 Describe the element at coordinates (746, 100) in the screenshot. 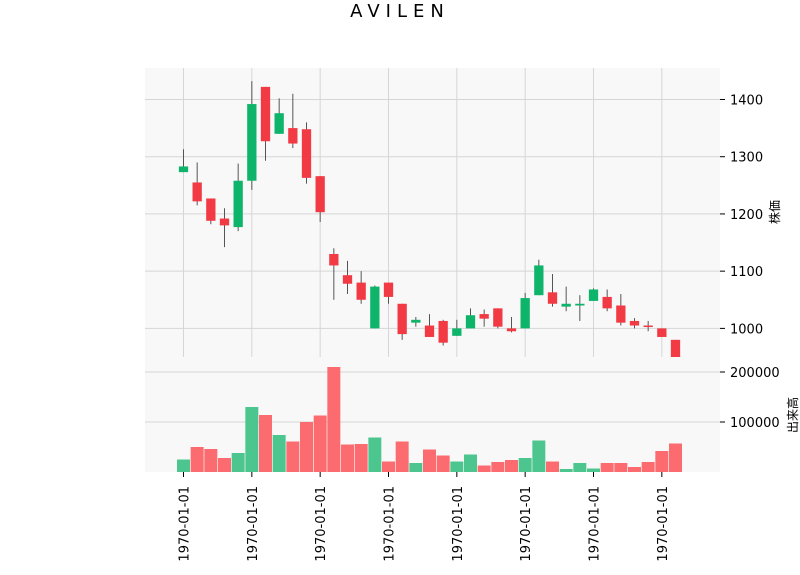

I see `price-tick-label: 1400` at that location.